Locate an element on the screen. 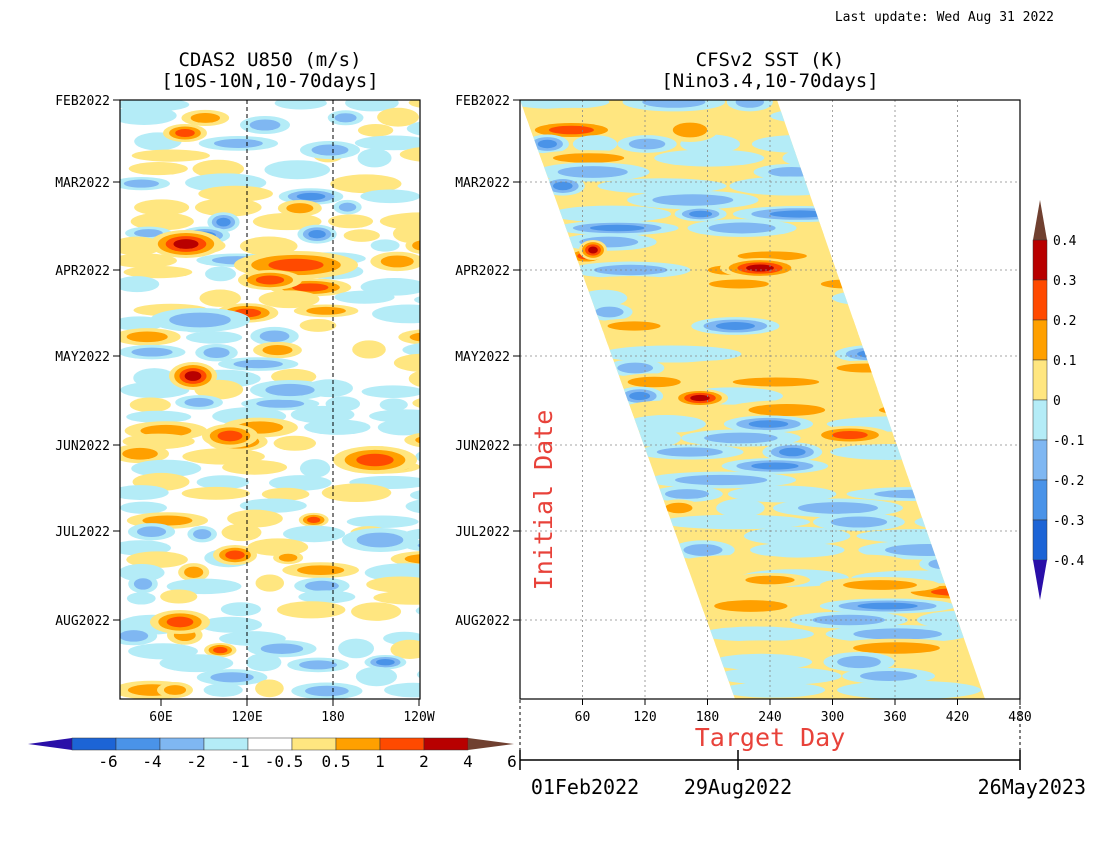 The height and width of the screenshot is (850, 1100). last-update-text: Last update: Wed Aug 31 2022 is located at coordinates (944, 17).